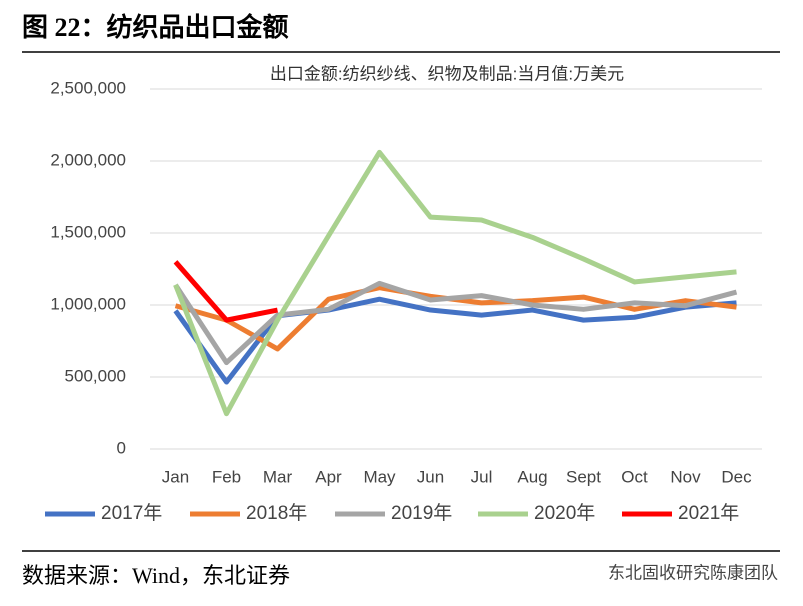 This screenshot has width=803, height=606. What do you see at coordinates (88, 159) in the screenshot?
I see `y-tick-label: 2,000,000` at bounding box center [88, 159].